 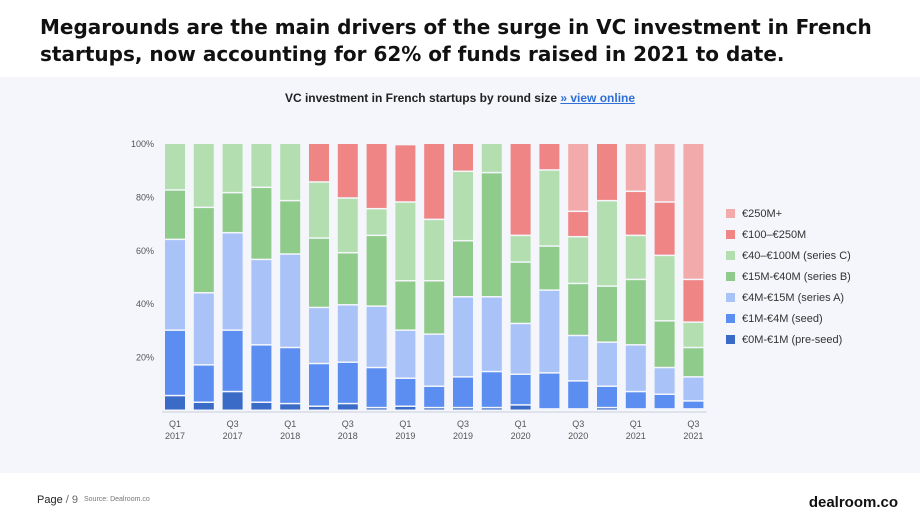 I want to click on x-tick-label-year: 2020, so click(x=578, y=436).